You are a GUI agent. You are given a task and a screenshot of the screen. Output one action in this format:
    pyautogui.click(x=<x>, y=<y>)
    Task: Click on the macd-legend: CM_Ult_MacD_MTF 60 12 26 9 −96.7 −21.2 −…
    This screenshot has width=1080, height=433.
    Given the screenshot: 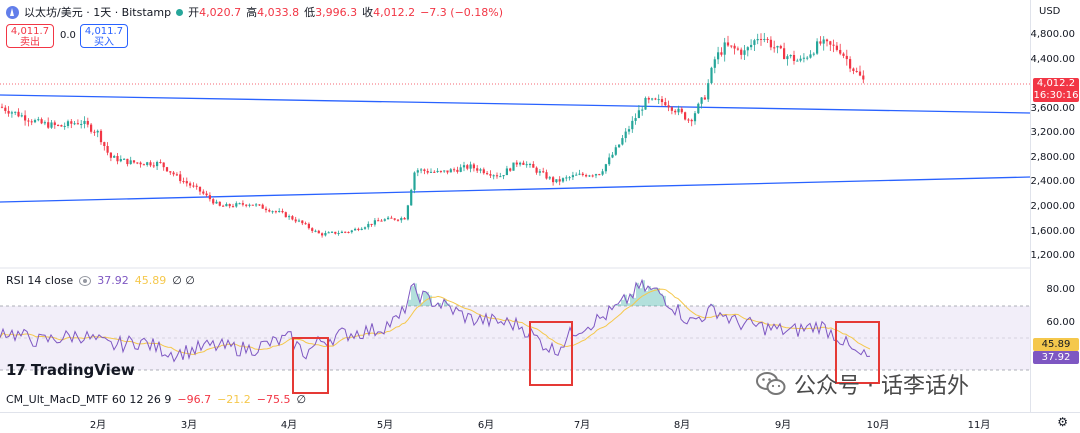 What is the action you would take?
    pyautogui.click(x=156, y=399)
    